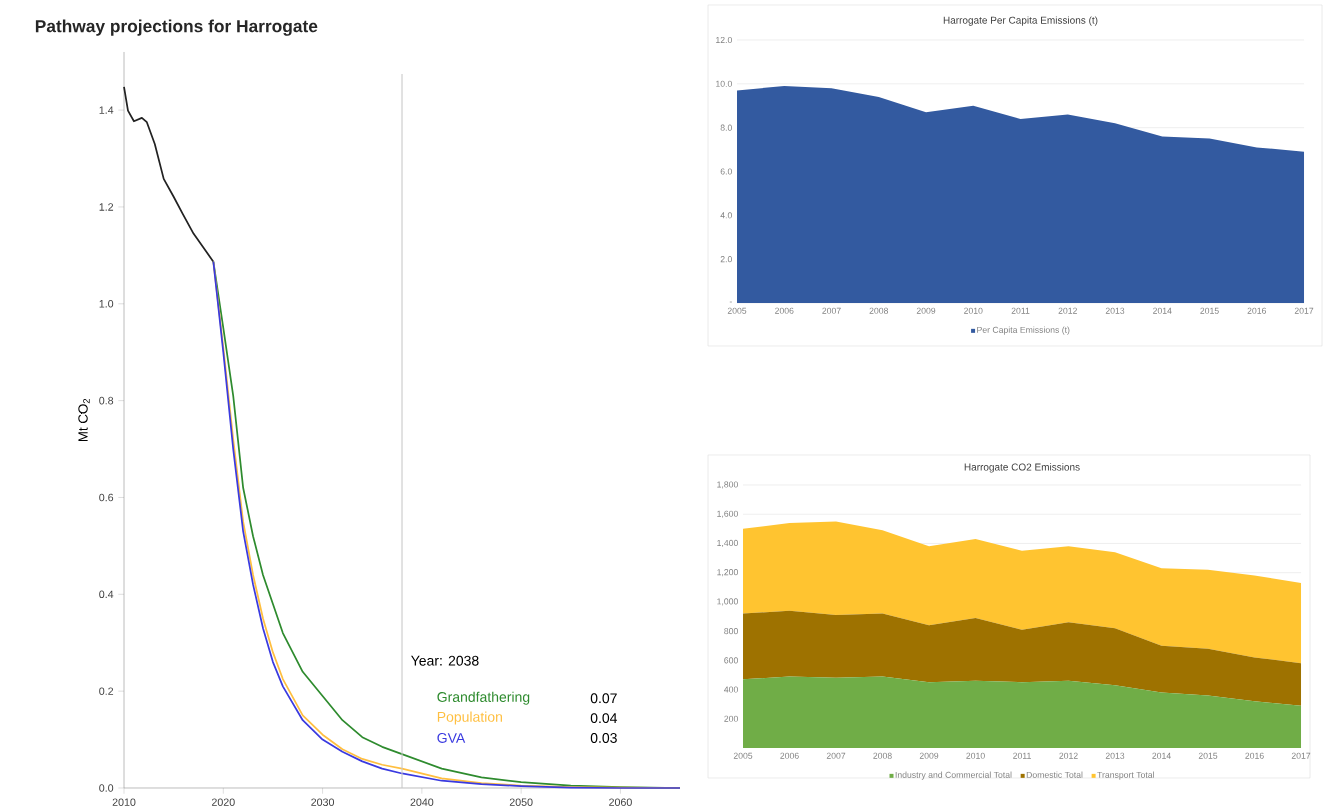  I want to click on chart-title: Pathway projections for Harrogate, so click(176, 27).